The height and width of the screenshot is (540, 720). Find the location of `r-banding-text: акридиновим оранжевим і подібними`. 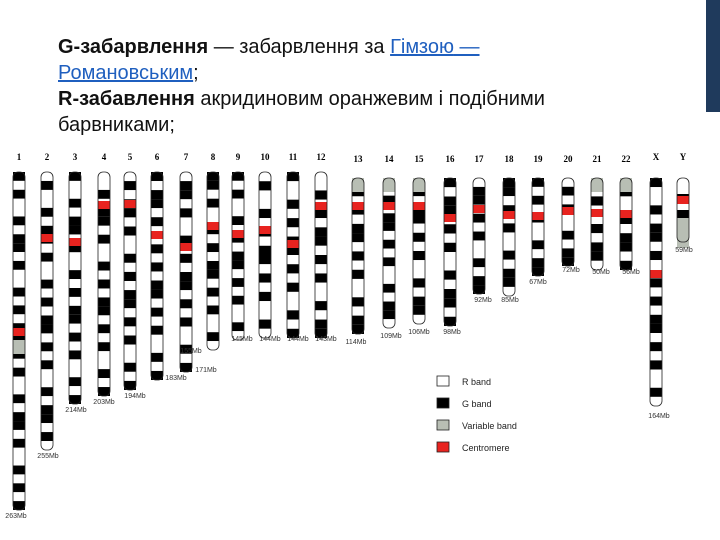

r-banding-text: акридиновим оранжевим і подібними is located at coordinates (369, 99).